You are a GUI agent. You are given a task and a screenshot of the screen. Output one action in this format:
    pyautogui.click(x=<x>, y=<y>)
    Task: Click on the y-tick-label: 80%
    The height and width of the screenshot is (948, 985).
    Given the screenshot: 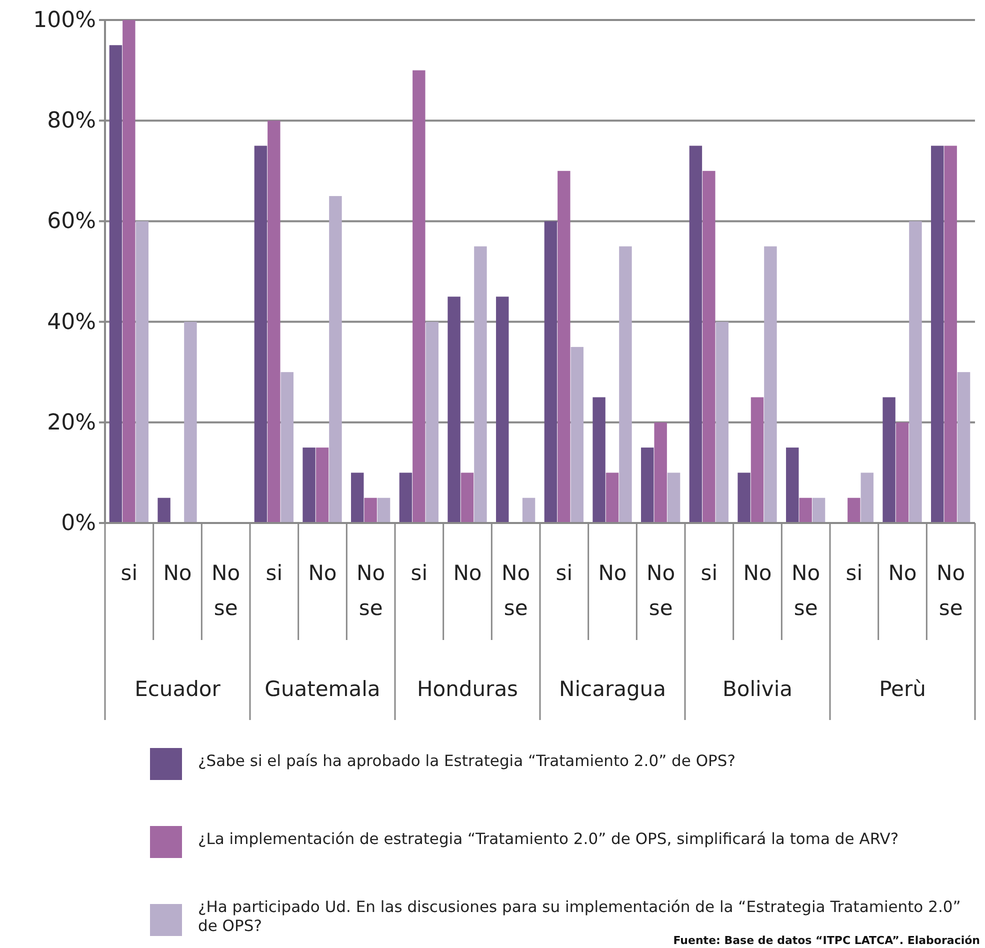 What is the action you would take?
    pyautogui.click(x=71, y=121)
    